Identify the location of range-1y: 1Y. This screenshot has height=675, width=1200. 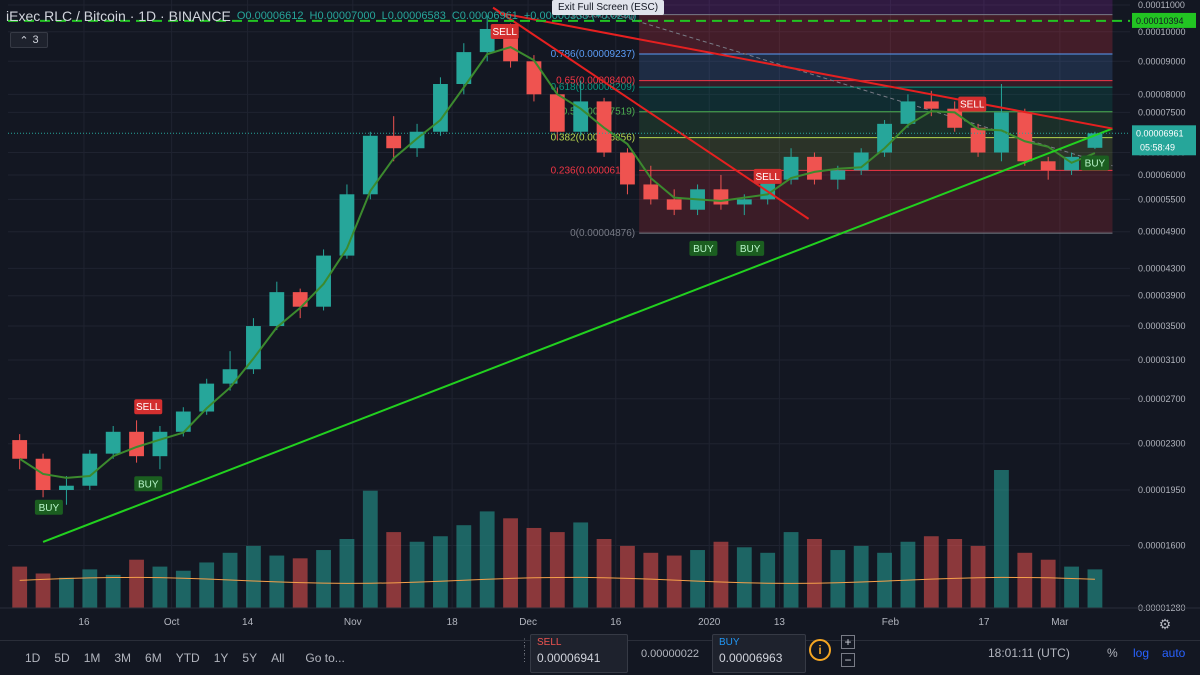
(221, 658).